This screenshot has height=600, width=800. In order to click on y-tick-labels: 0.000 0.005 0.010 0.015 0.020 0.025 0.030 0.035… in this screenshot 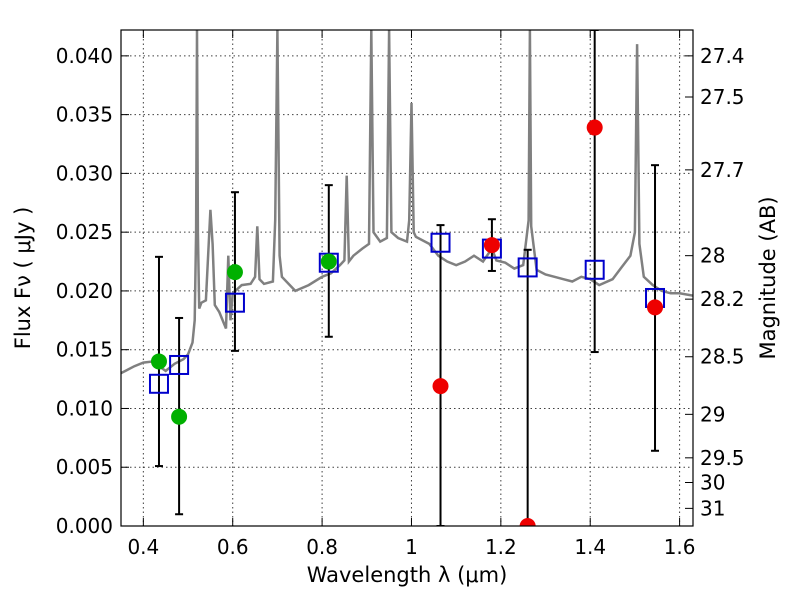, I will do `click(84, 291)`.